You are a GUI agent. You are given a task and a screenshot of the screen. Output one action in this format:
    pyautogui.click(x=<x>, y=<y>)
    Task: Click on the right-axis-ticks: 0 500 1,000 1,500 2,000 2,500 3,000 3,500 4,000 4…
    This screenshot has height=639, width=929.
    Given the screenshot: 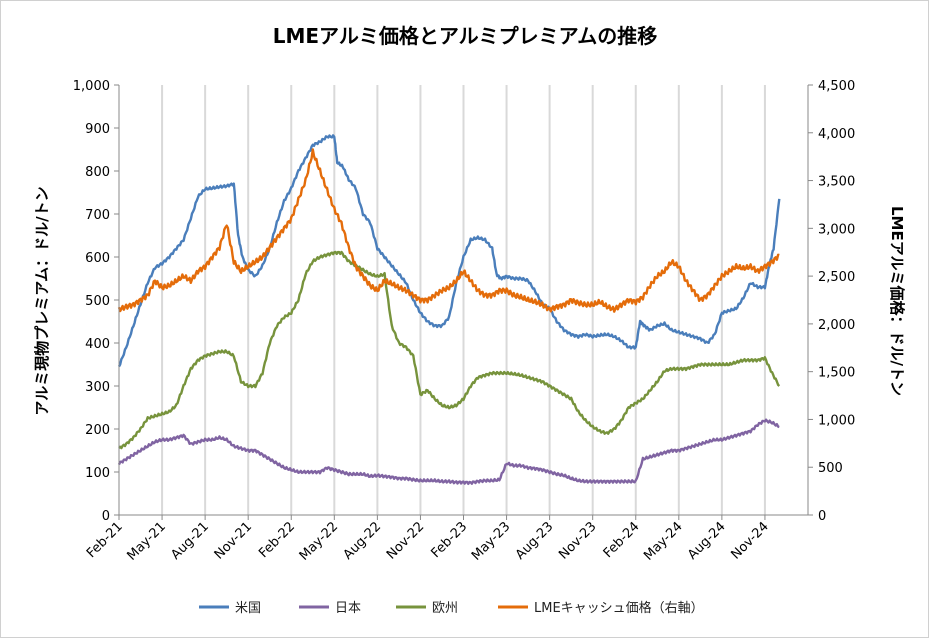 What is the action you would take?
    pyautogui.click(x=831, y=301)
    